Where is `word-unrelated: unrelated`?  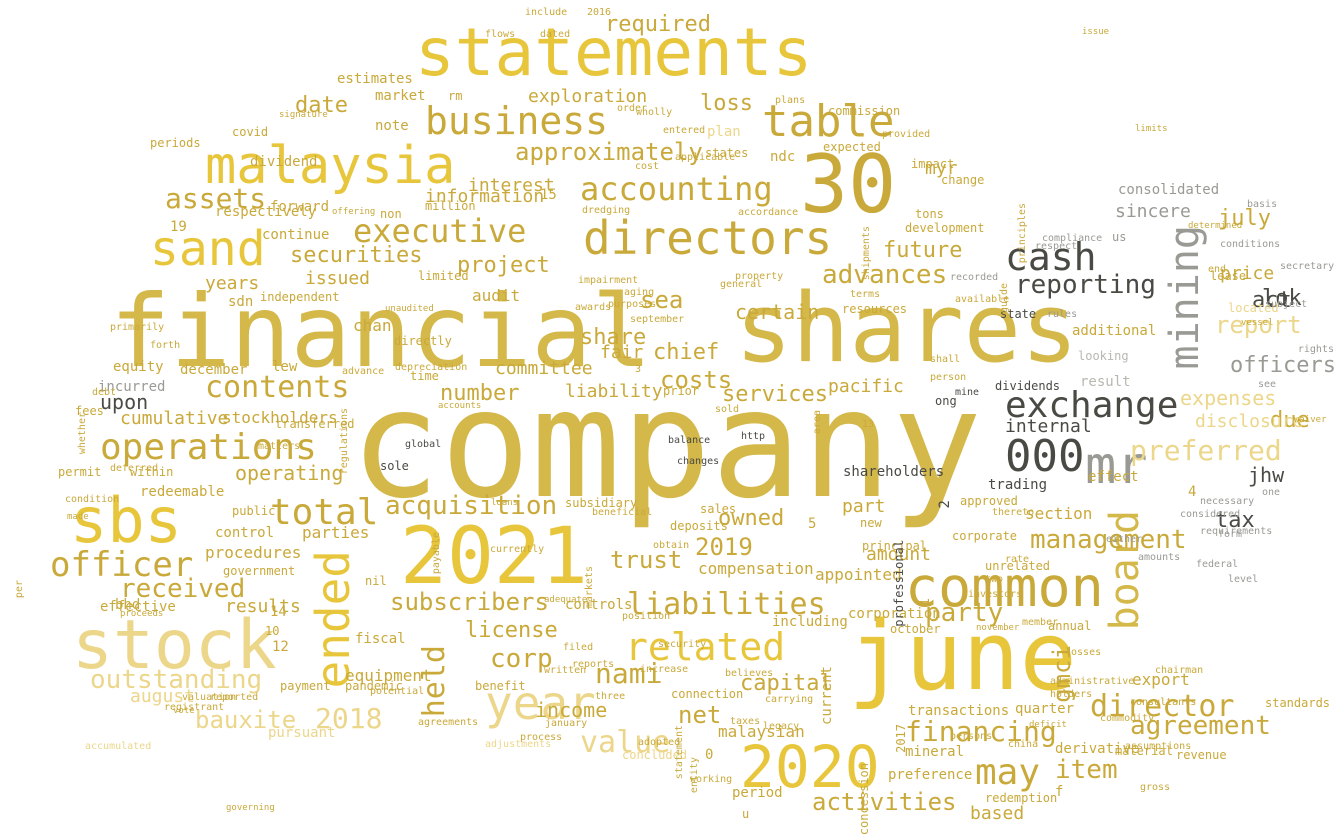 word-unrelated: unrelated is located at coordinates (1018, 566).